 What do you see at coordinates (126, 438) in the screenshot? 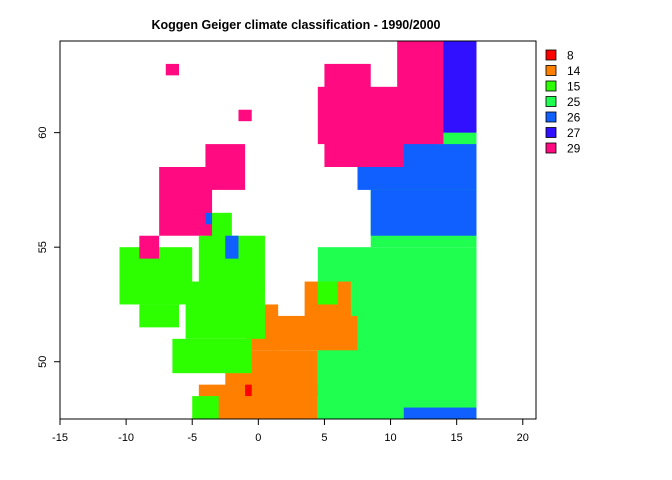
I see `x-tick-label: -10` at bounding box center [126, 438].